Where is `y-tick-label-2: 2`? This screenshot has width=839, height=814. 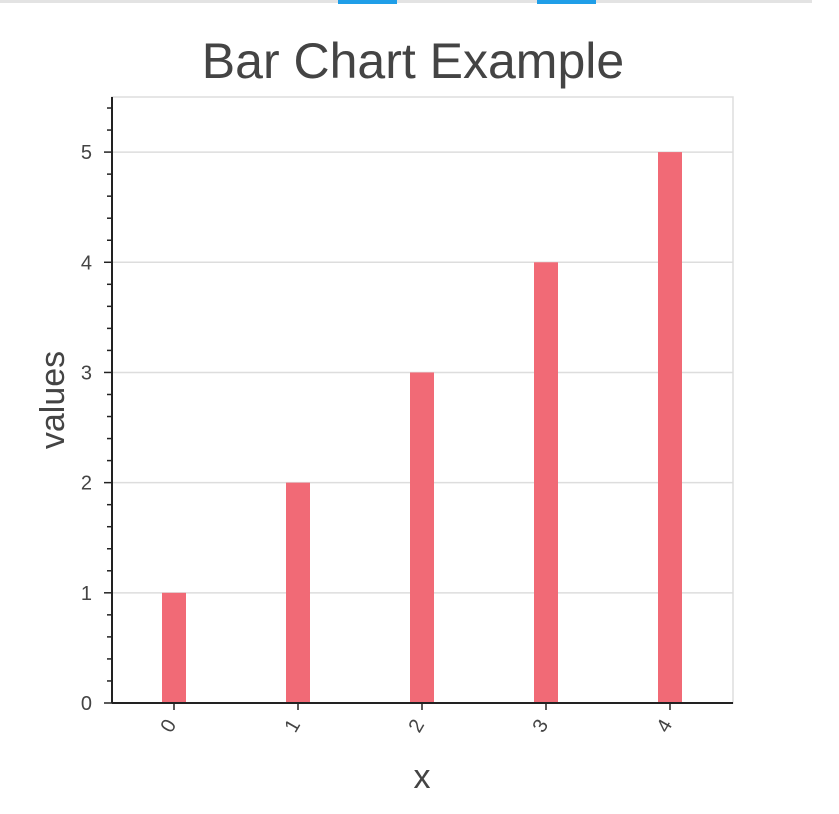 y-tick-label-2: 2 is located at coordinates (86, 484).